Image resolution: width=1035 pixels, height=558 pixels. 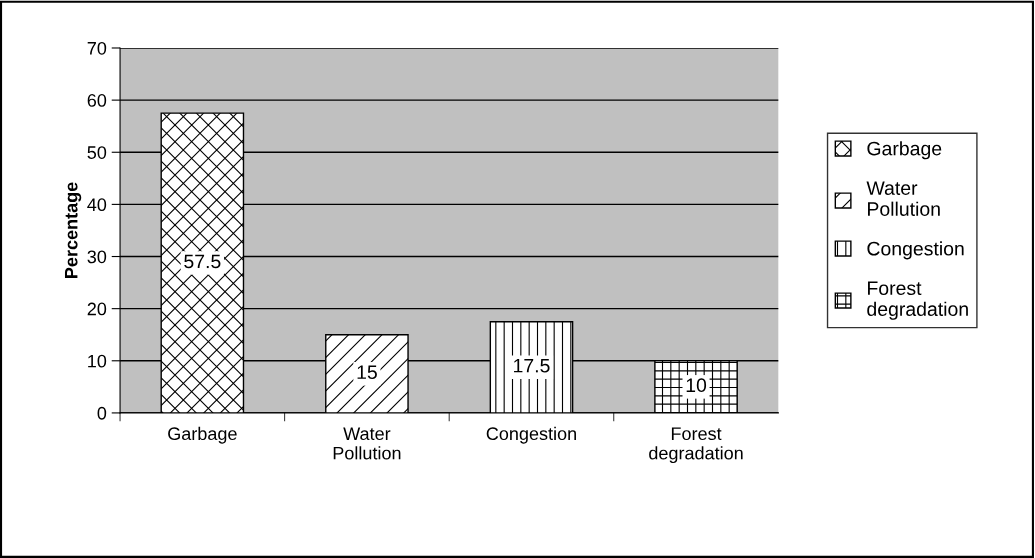 I want to click on y-tick-label: 20, so click(x=97, y=309).